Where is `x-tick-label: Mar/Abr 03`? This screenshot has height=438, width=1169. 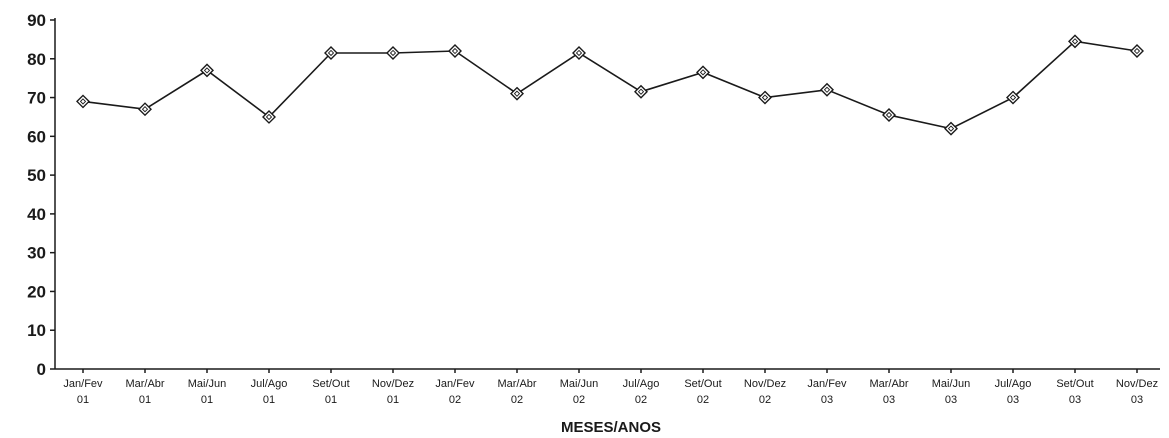
x-tick-label: Mar/Abr 03 is located at coordinates (888, 392).